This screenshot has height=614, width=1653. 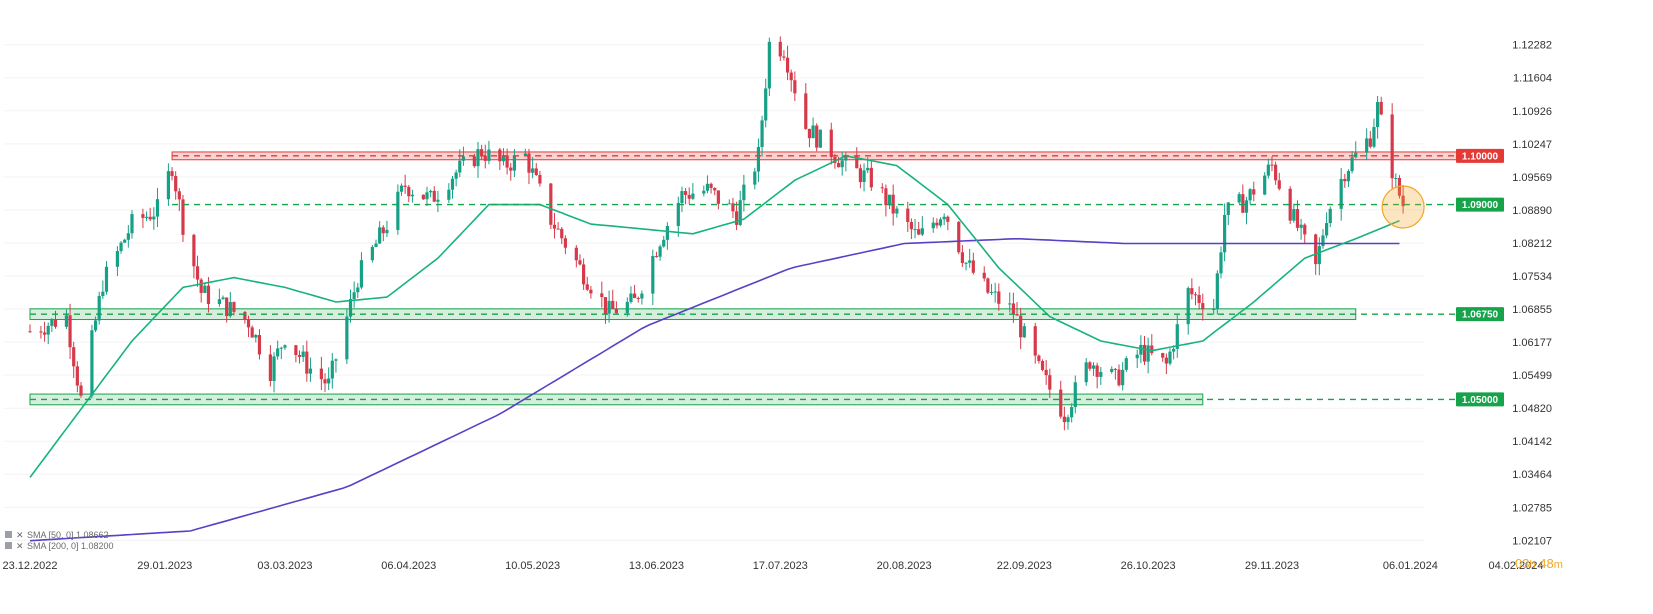 I want to click on legend-icon, so click(x=8, y=545).